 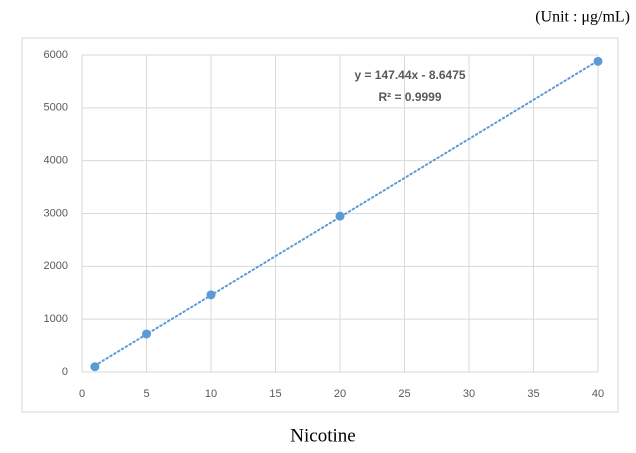 I want to click on y-tick-label: 0, so click(x=65, y=372).